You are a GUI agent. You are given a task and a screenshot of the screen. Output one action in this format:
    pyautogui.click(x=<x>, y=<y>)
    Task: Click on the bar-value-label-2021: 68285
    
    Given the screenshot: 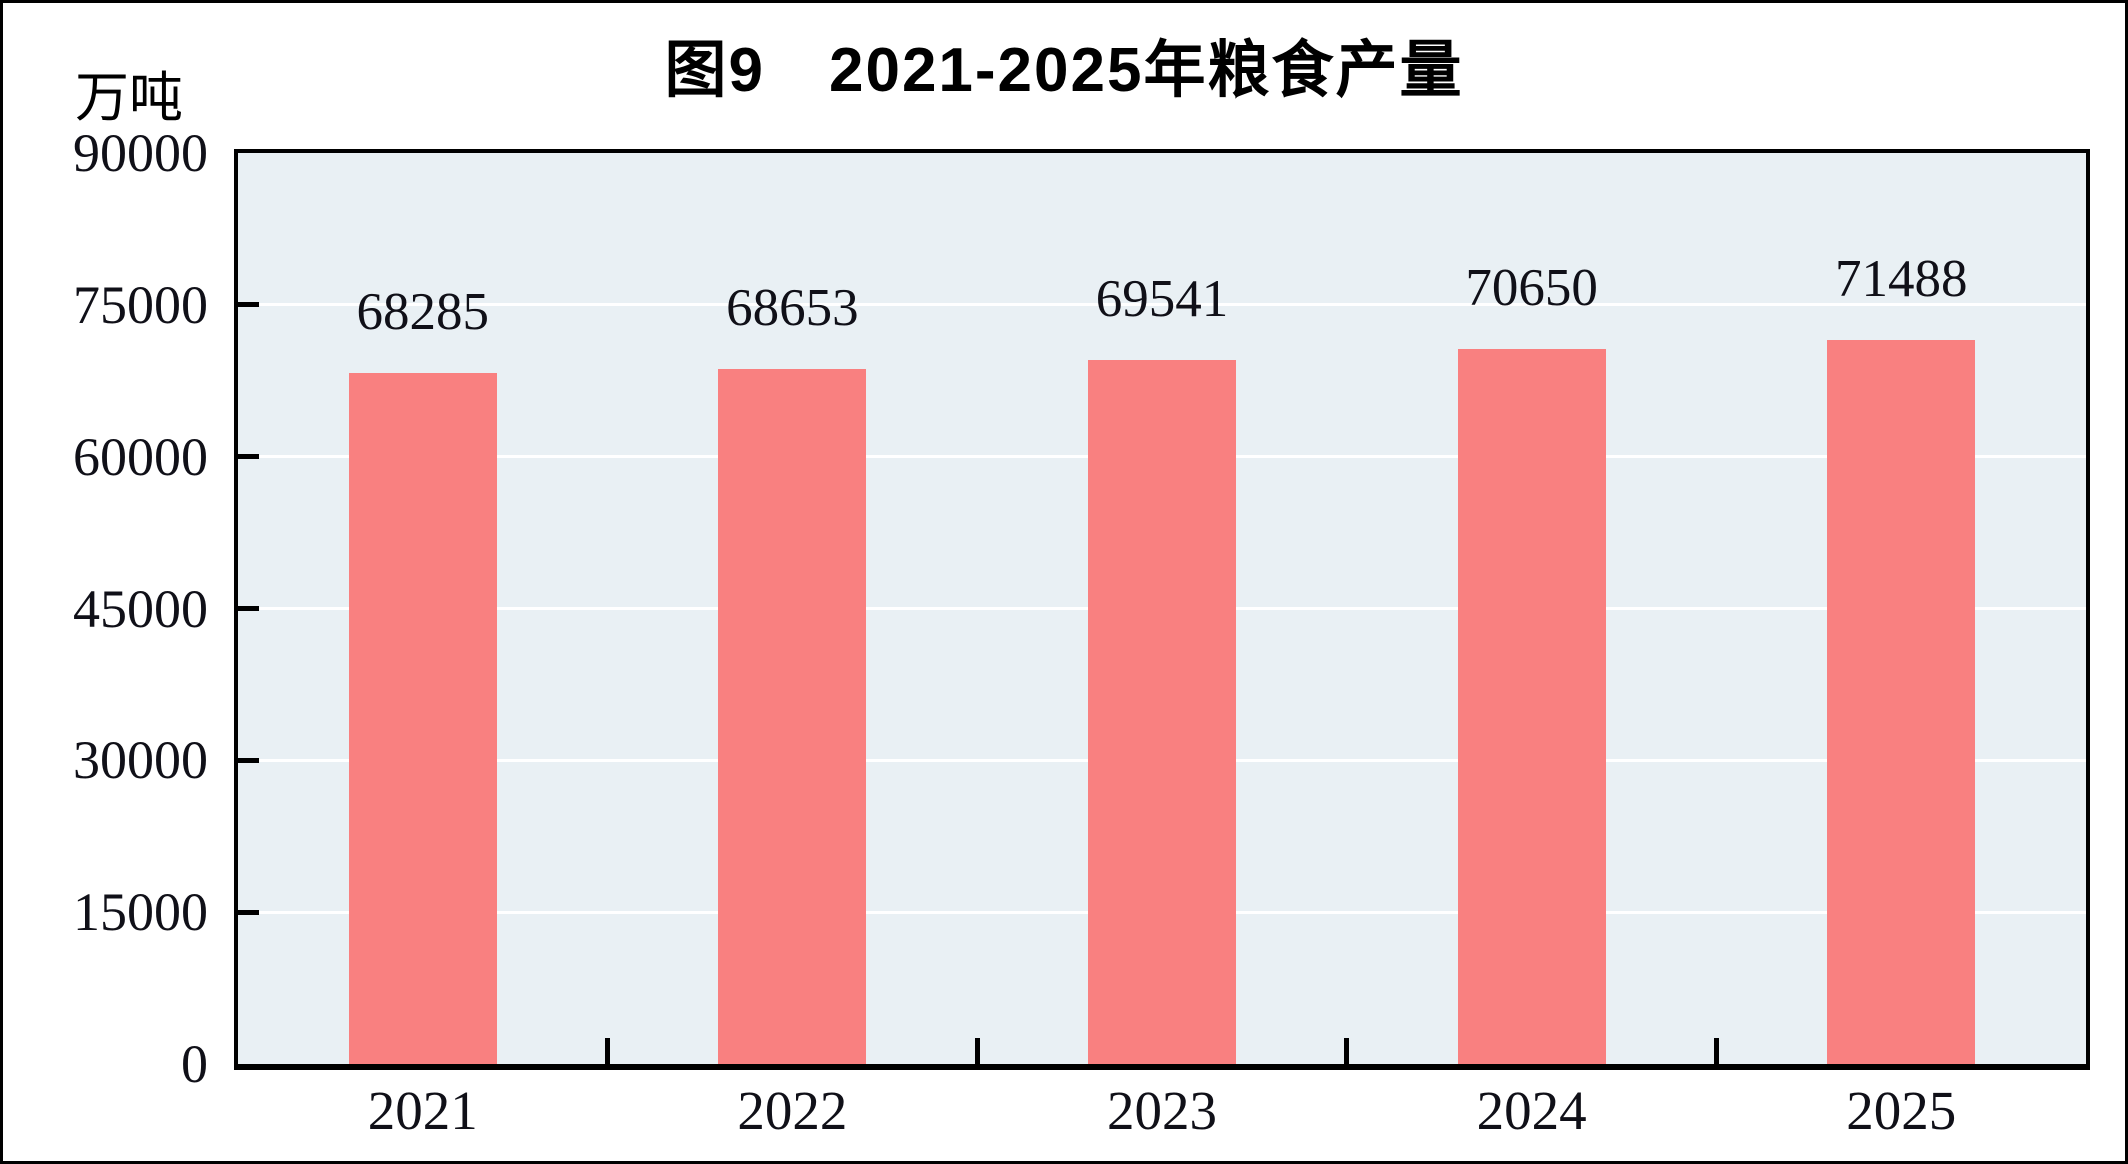 What is the action you would take?
    pyautogui.click(x=423, y=311)
    